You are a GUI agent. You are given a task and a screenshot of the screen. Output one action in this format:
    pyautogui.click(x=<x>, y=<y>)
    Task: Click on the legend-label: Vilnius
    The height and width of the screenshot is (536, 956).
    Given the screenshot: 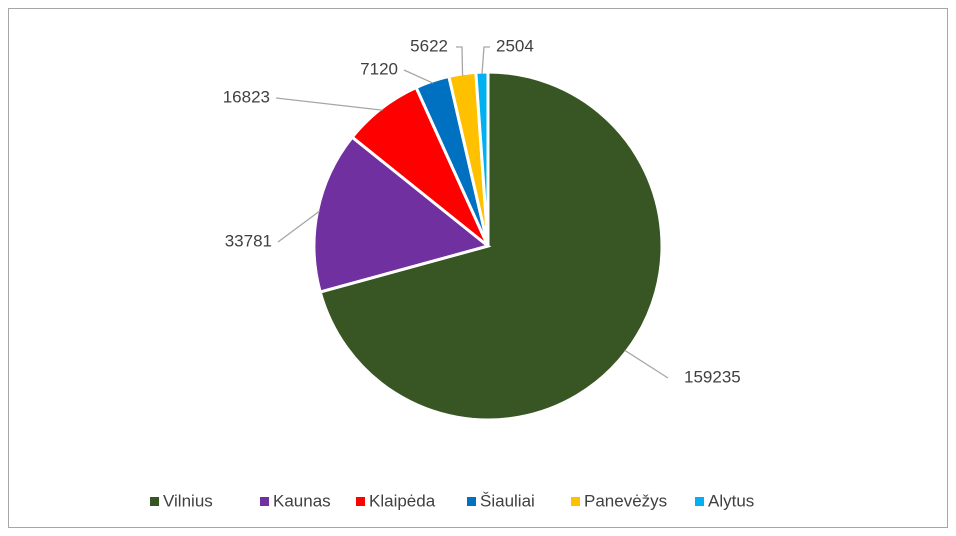 What is the action you would take?
    pyautogui.click(x=188, y=500)
    